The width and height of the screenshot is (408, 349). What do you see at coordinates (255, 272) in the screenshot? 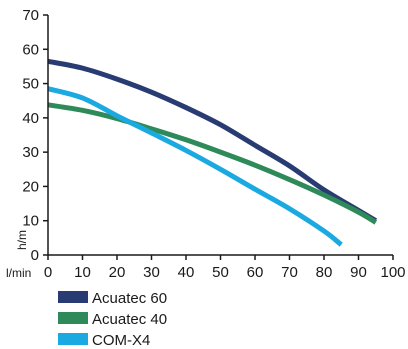
I see `x-tick-label: 60` at bounding box center [255, 272].